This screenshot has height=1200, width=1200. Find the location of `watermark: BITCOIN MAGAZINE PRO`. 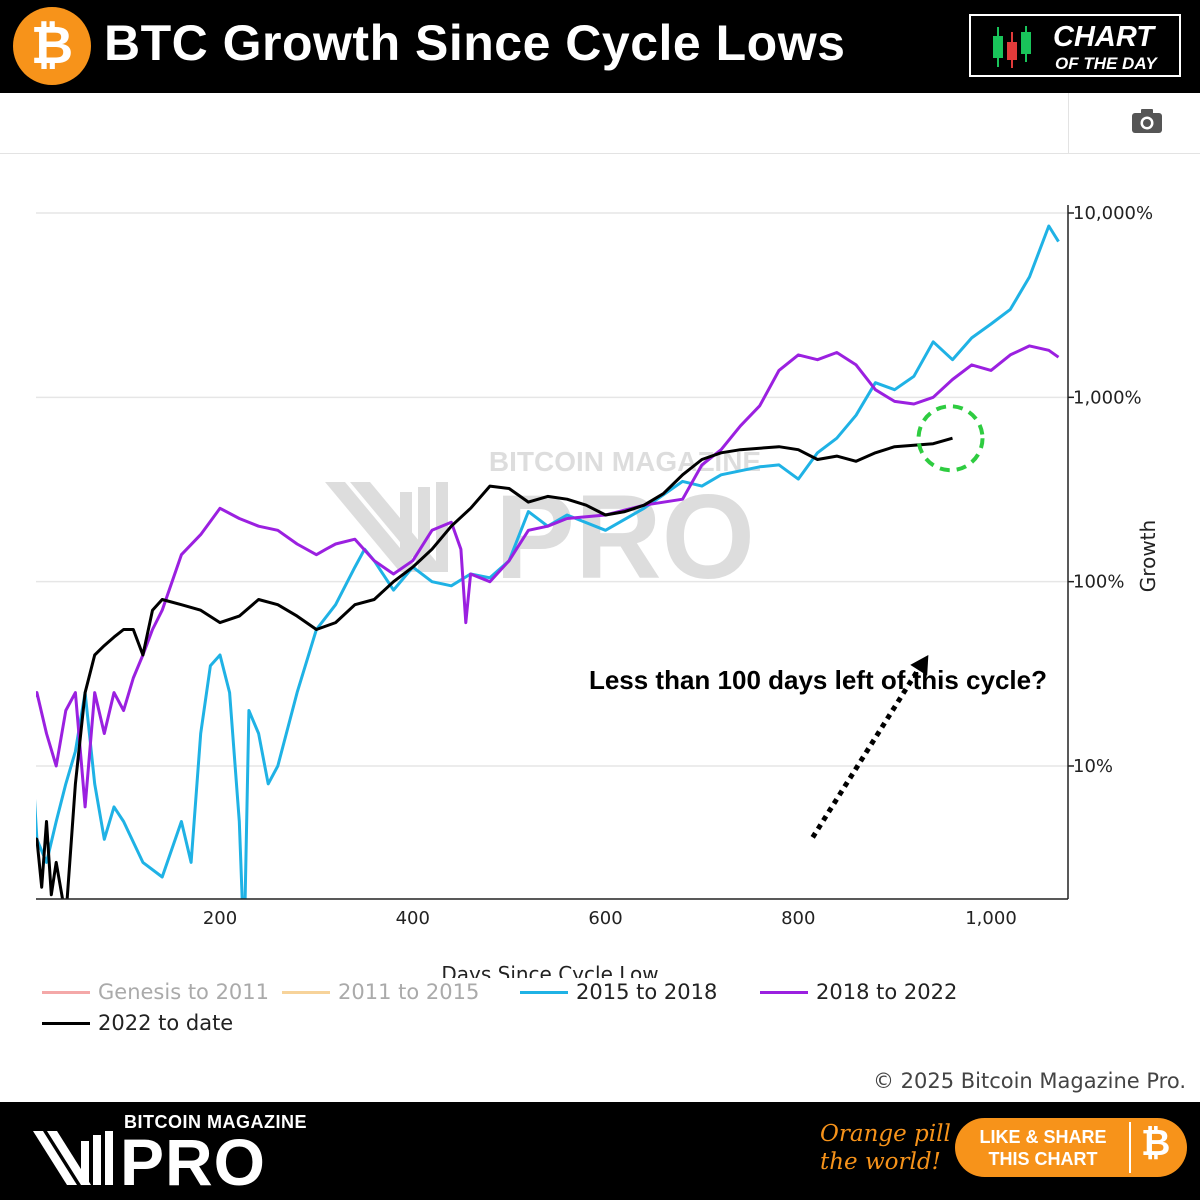

watermark: BITCOIN MAGAZINE PRO is located at coordinates (543, 525).